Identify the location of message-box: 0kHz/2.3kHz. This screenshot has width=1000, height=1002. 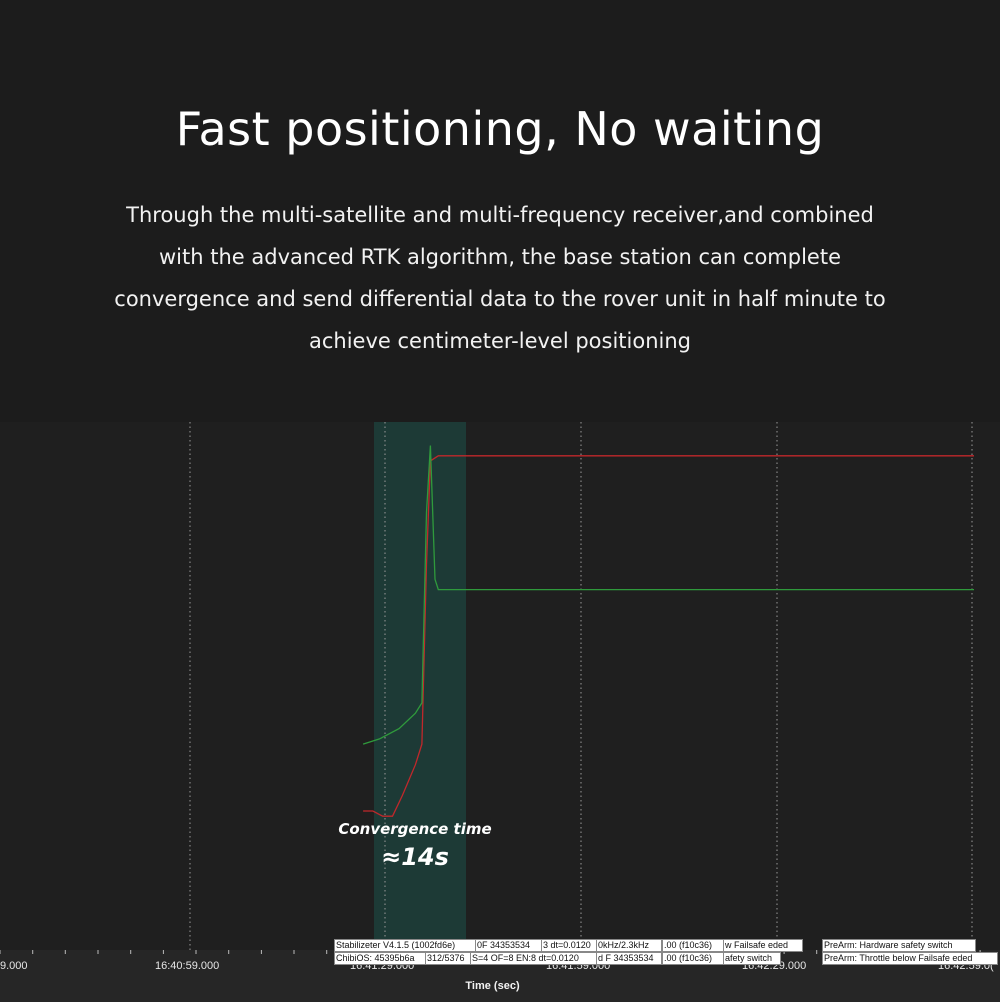
(629, 945).